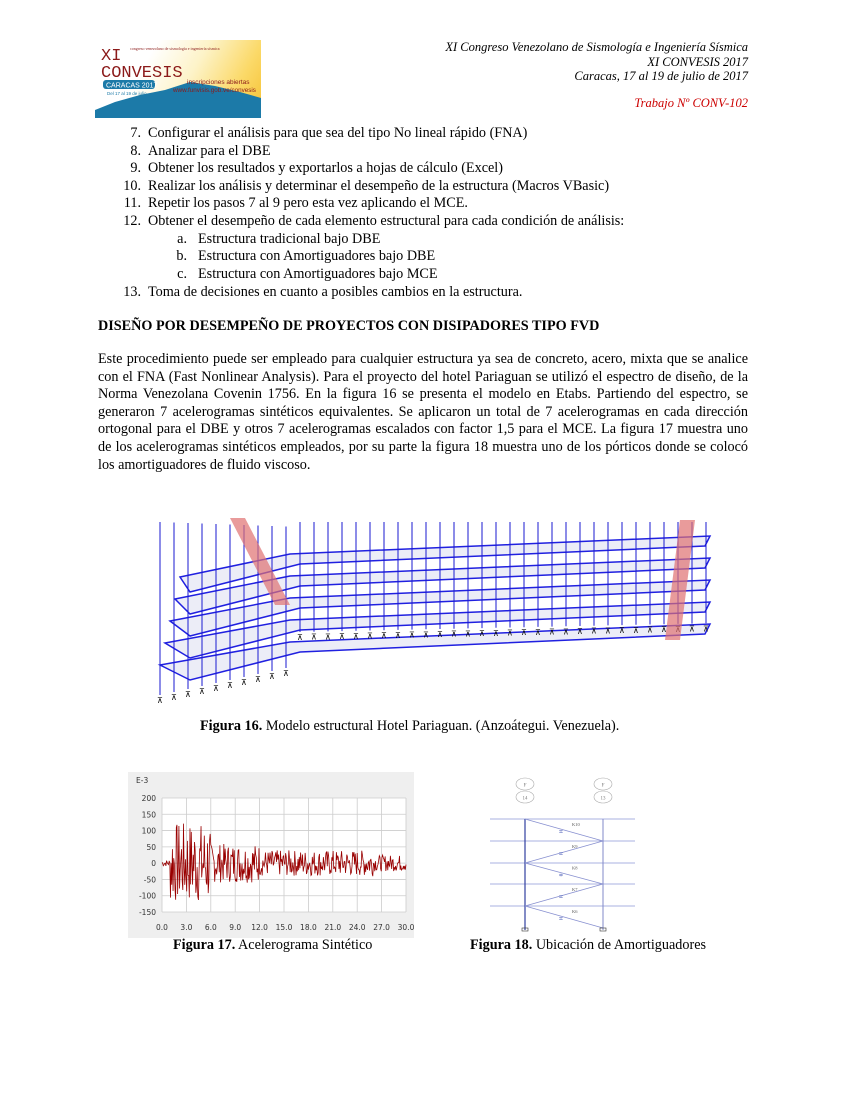 The image size is (847, 1095). What do you see at coordinates (142, 780) in the screenshot?
I see `unit-label: E-3` at bounding box center [142, 780].